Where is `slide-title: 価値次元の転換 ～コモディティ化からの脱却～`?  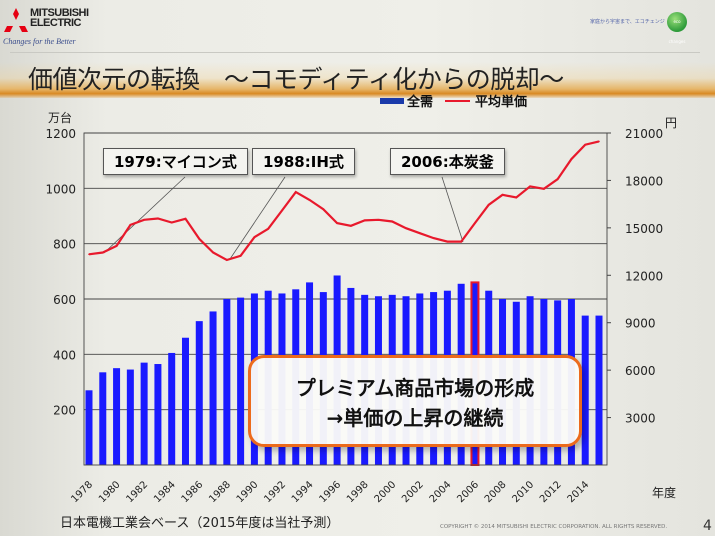 slide-title: 価値次元の転換 ～コモディティ化からの脱却～ is located at coordinates (296, 79).